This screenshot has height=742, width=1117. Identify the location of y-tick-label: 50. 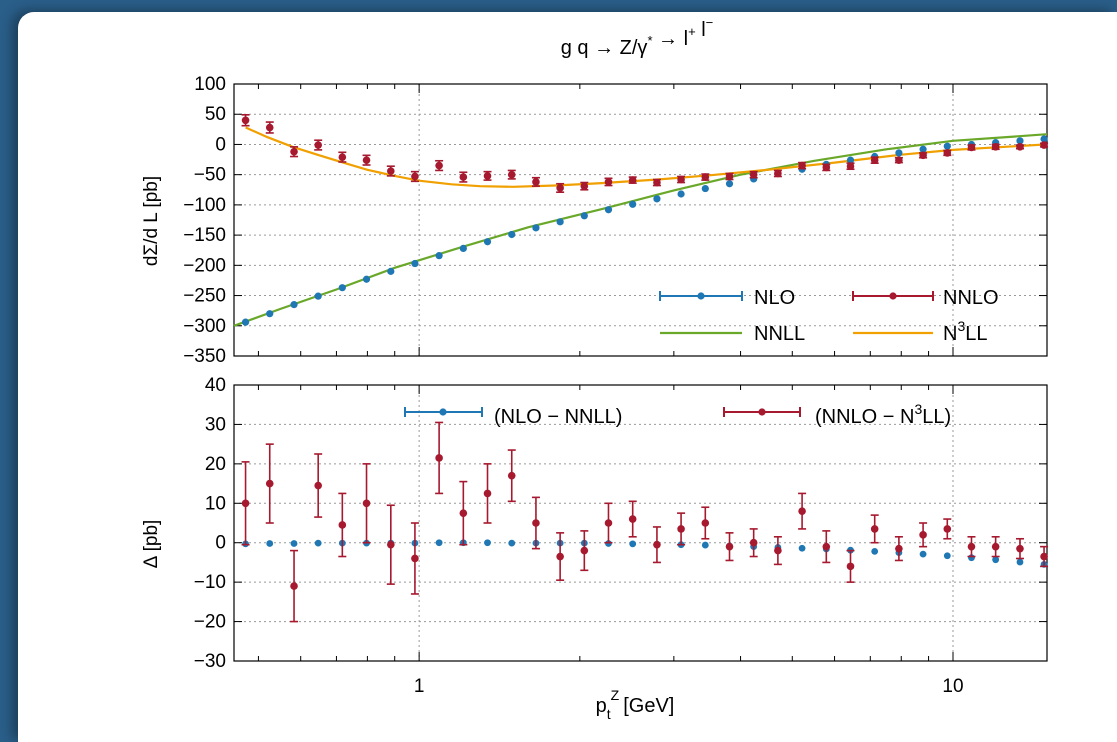
(215, 114).